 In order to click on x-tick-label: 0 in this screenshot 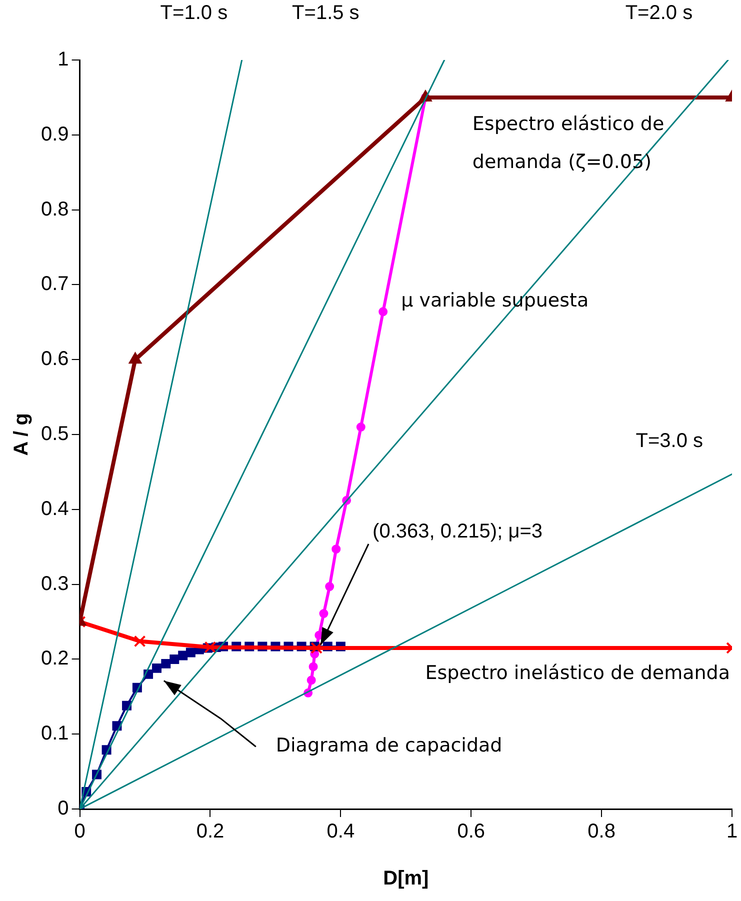, I will do `click(80, 831)`.